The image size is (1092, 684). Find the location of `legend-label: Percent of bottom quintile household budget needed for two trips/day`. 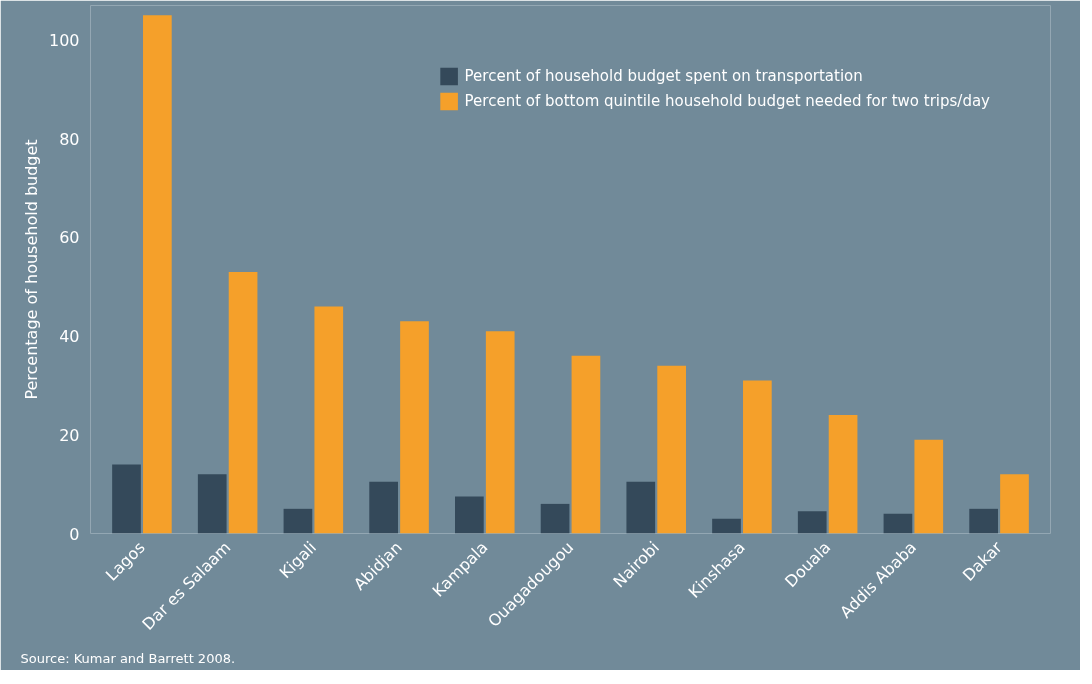

legend-label: Percent of bottom quintile household budget needed for two trips/day is located at coordinates (727, 101).